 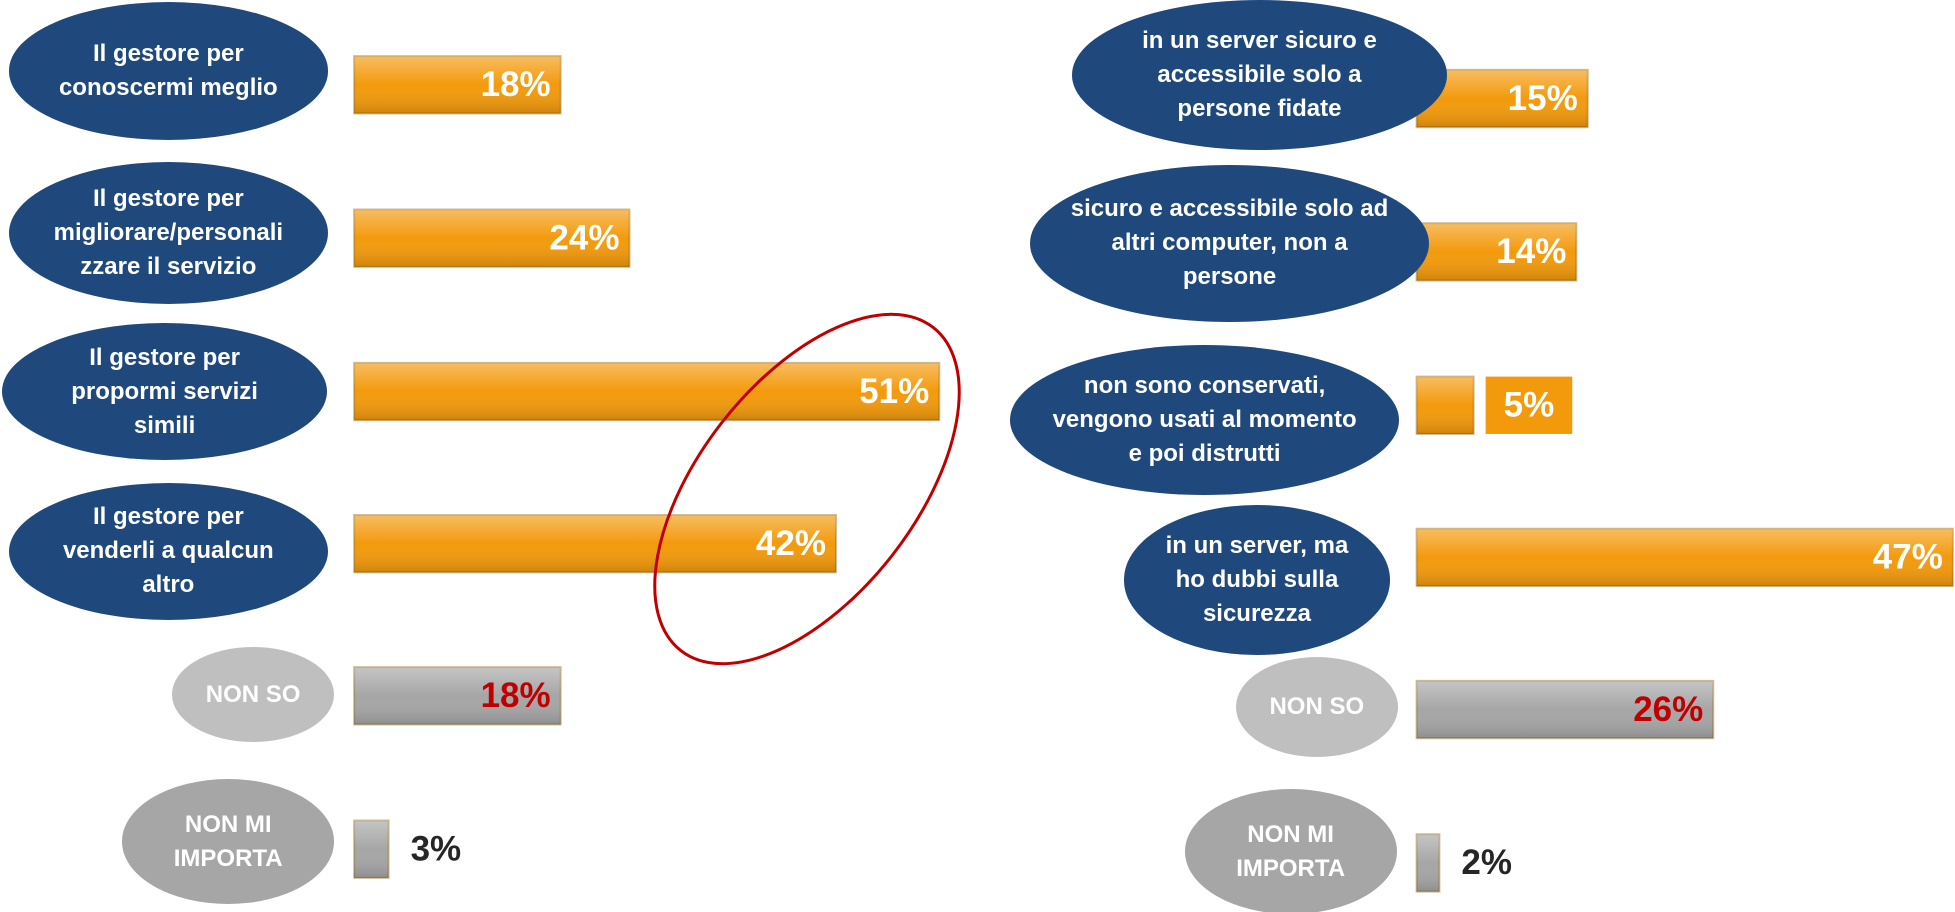 What do you see at coordinates (894, 391) in the screenshot?
I see `value-label: 51%` at bounding box center [894, 391].